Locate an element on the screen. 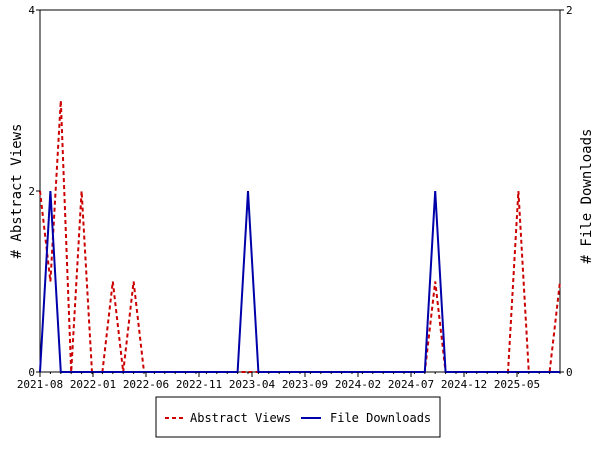 The height and width of the screenshot is (454, 600). x-tick-label: 2024-02 is located at coordinates (358, 384).